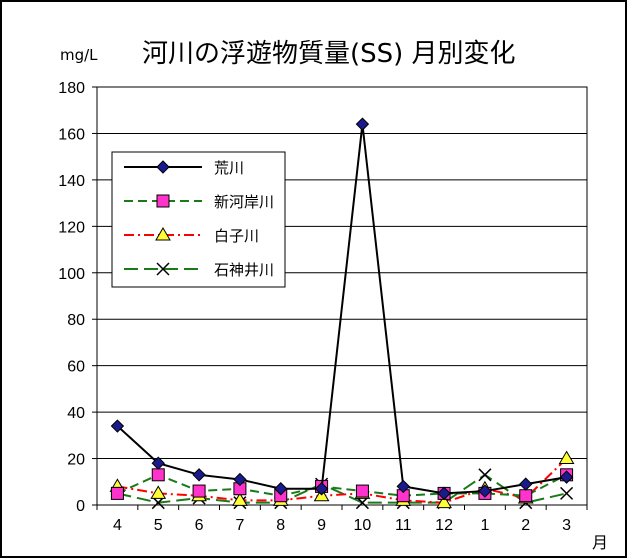 The image size is (627, 558). I want to click on x-tick-label: 9, so click(321, 525).